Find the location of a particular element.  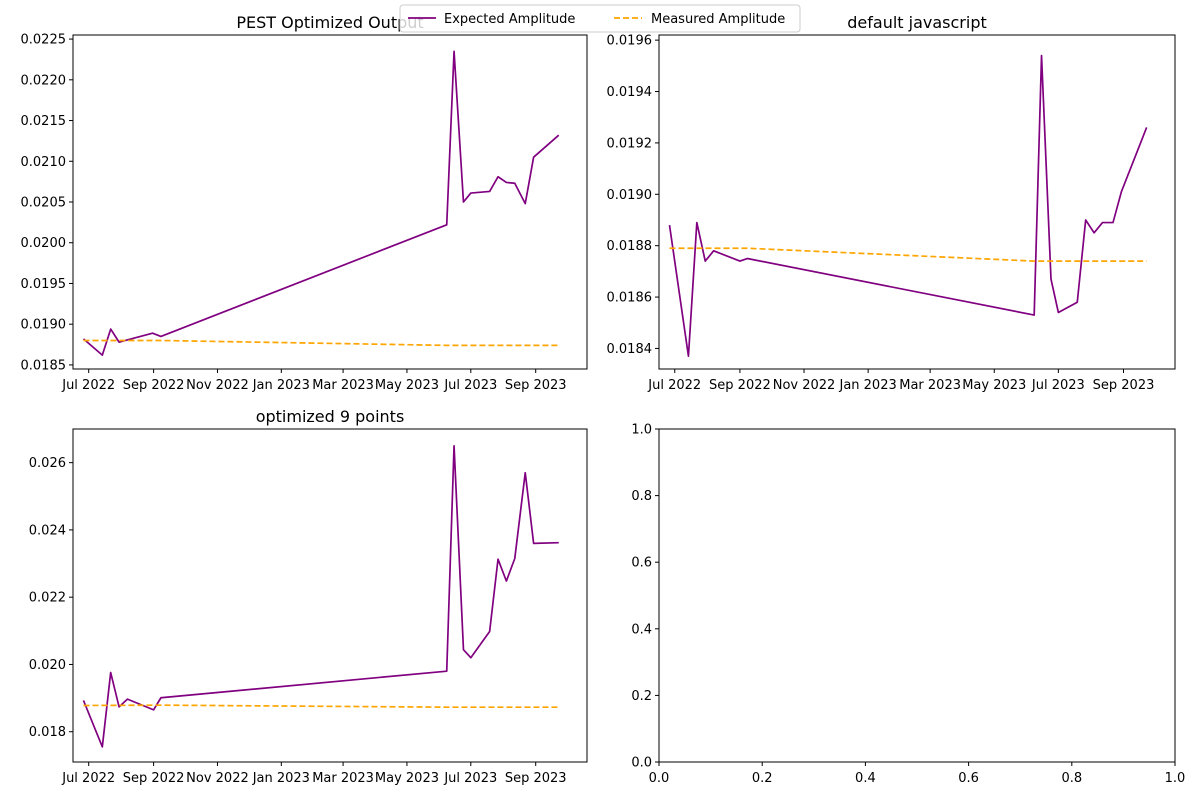

y-tick-label: 0.0196 is located at coordinates (630, 41).